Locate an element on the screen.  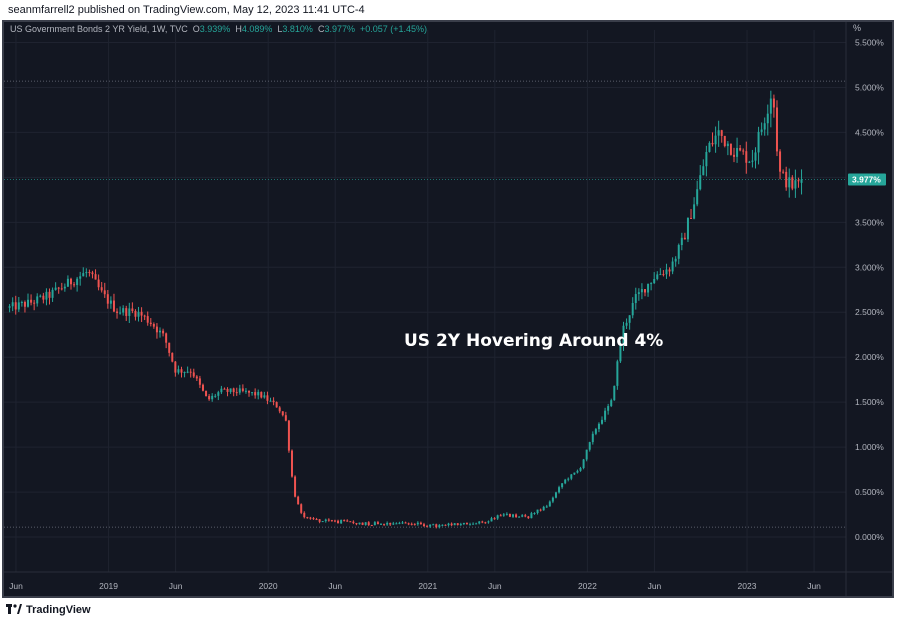
y-tick-label: 2.500% is located at coordinates (869, 312).